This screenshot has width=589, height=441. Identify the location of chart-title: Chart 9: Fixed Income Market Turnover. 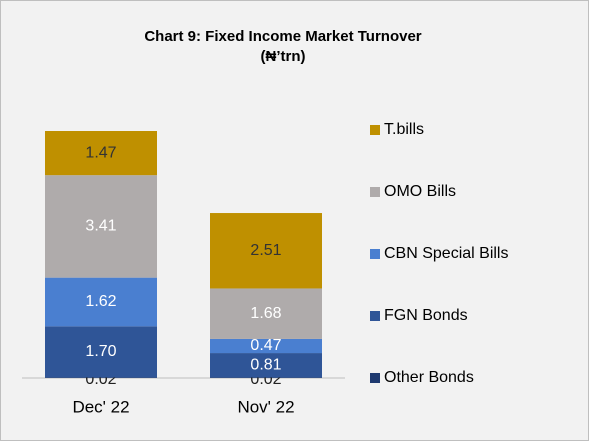
(282, 36).